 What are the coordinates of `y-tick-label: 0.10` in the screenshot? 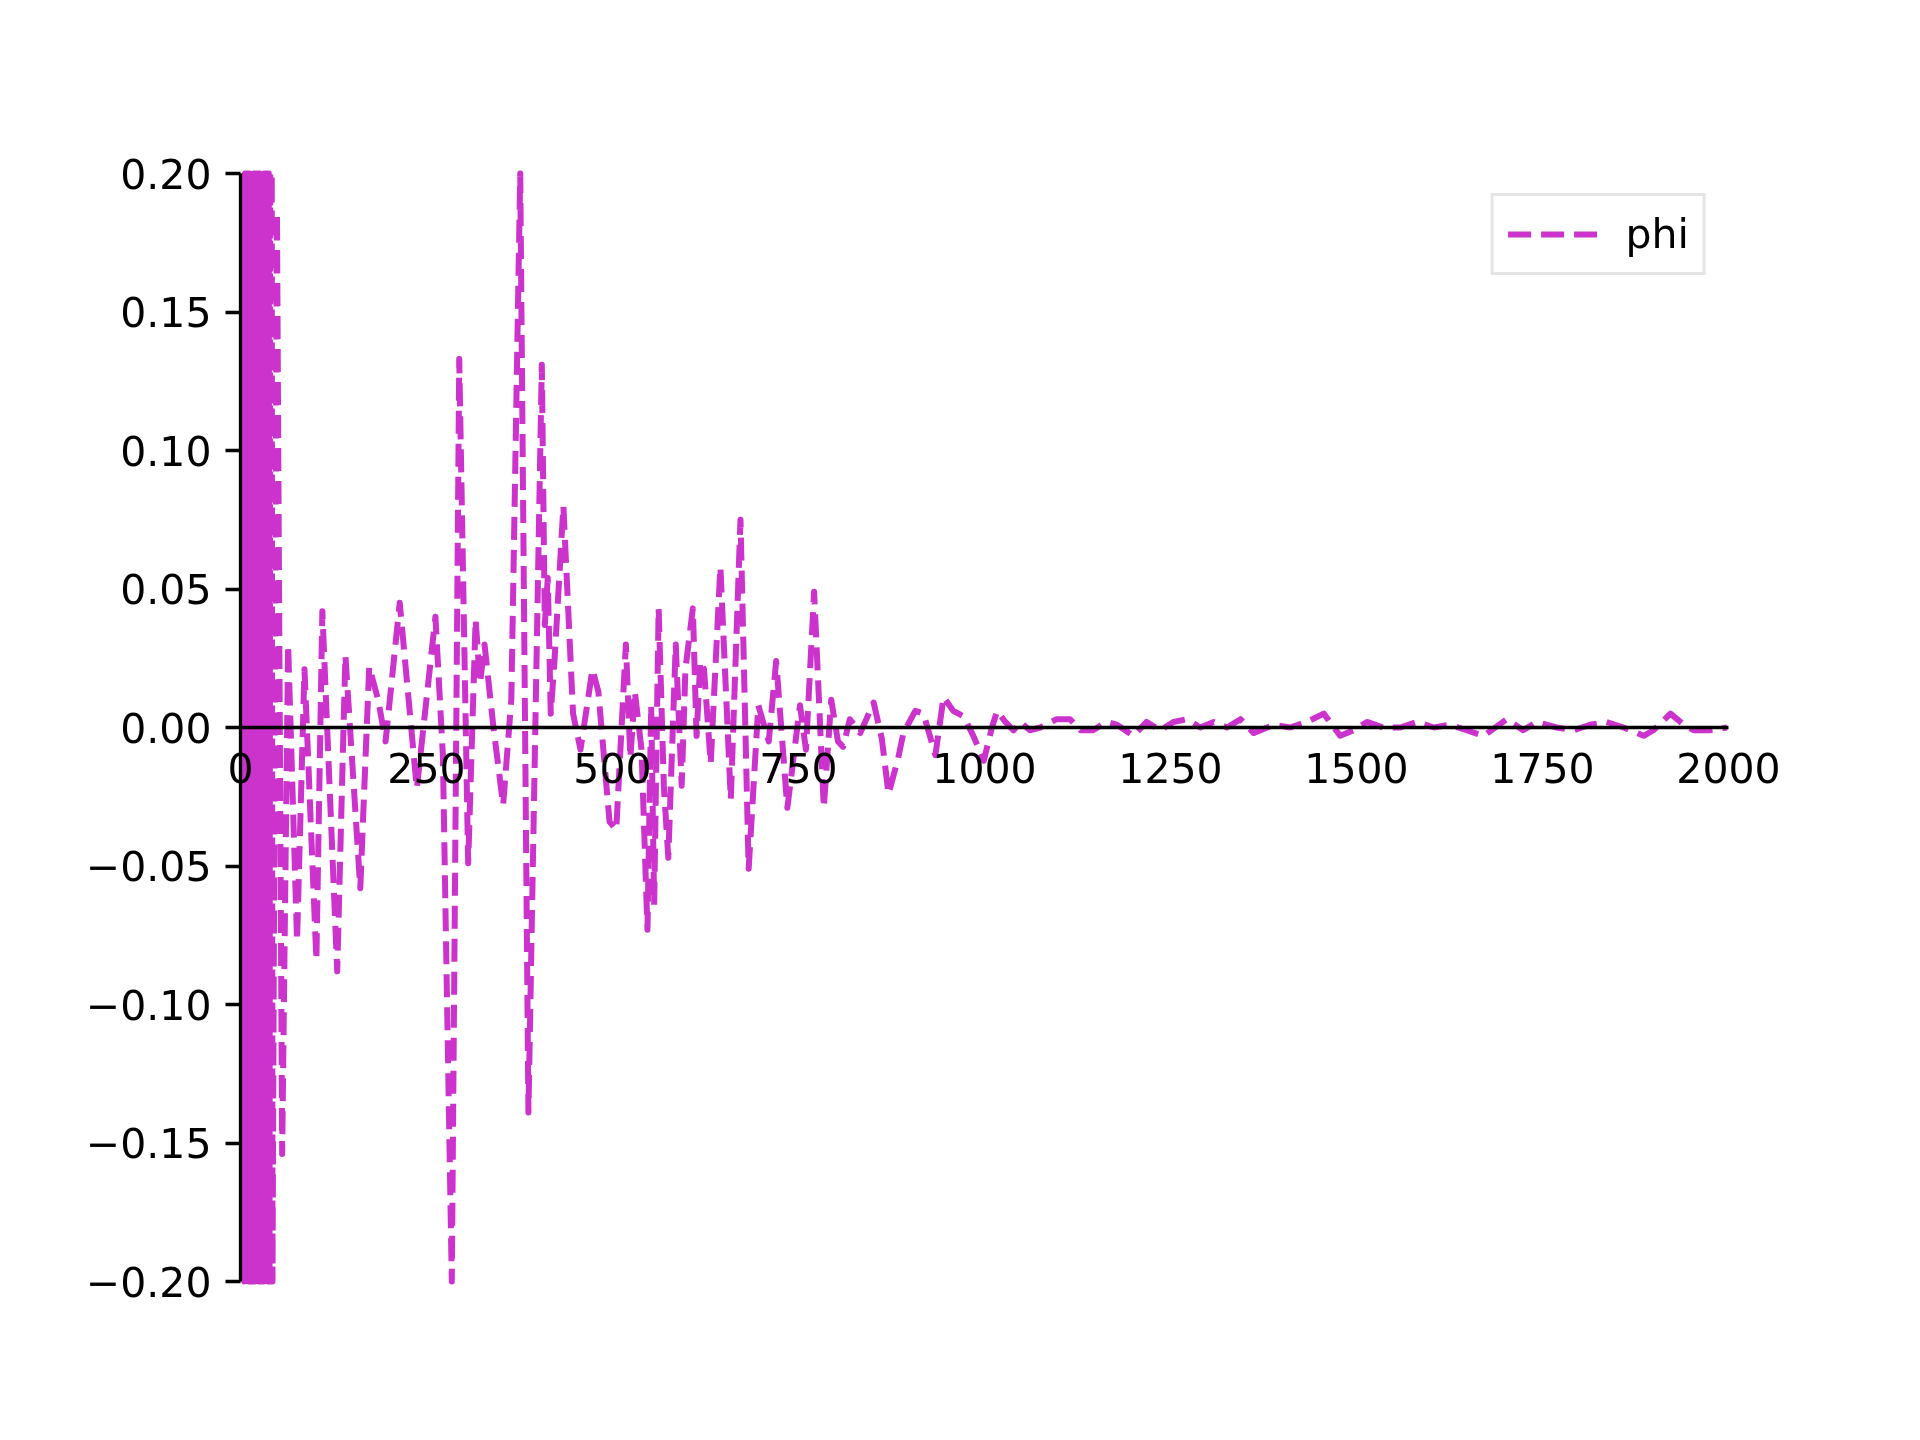 It's located at (166, 451).